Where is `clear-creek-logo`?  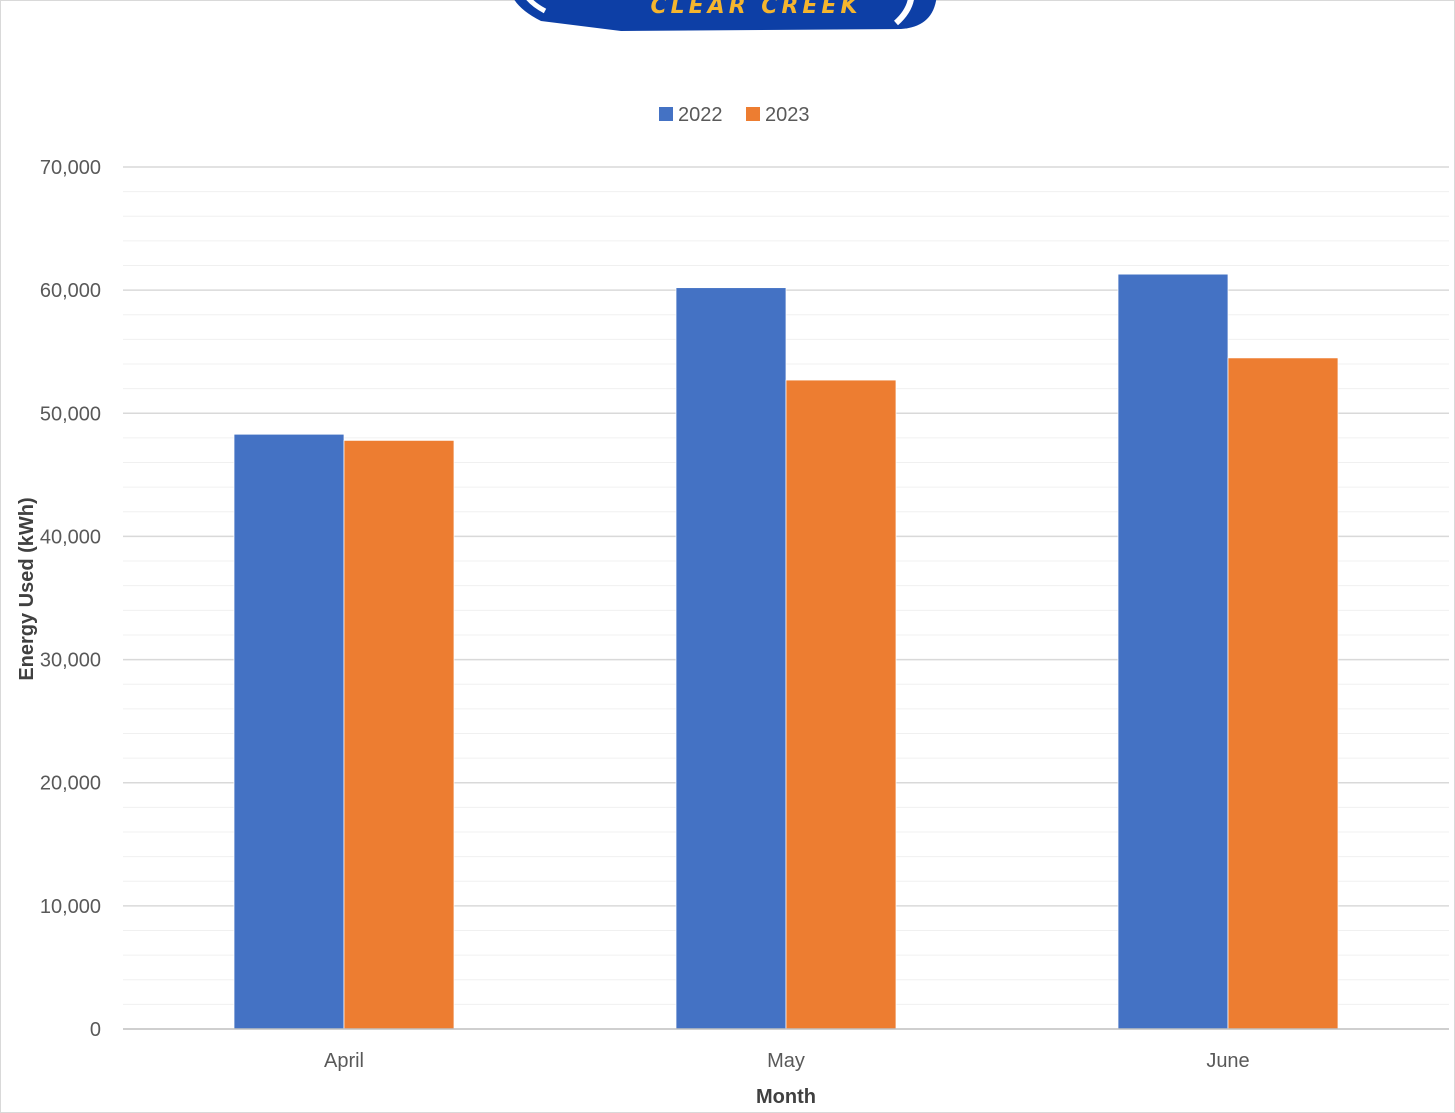 clear-creek-logo is located at coordinates (725, 15).